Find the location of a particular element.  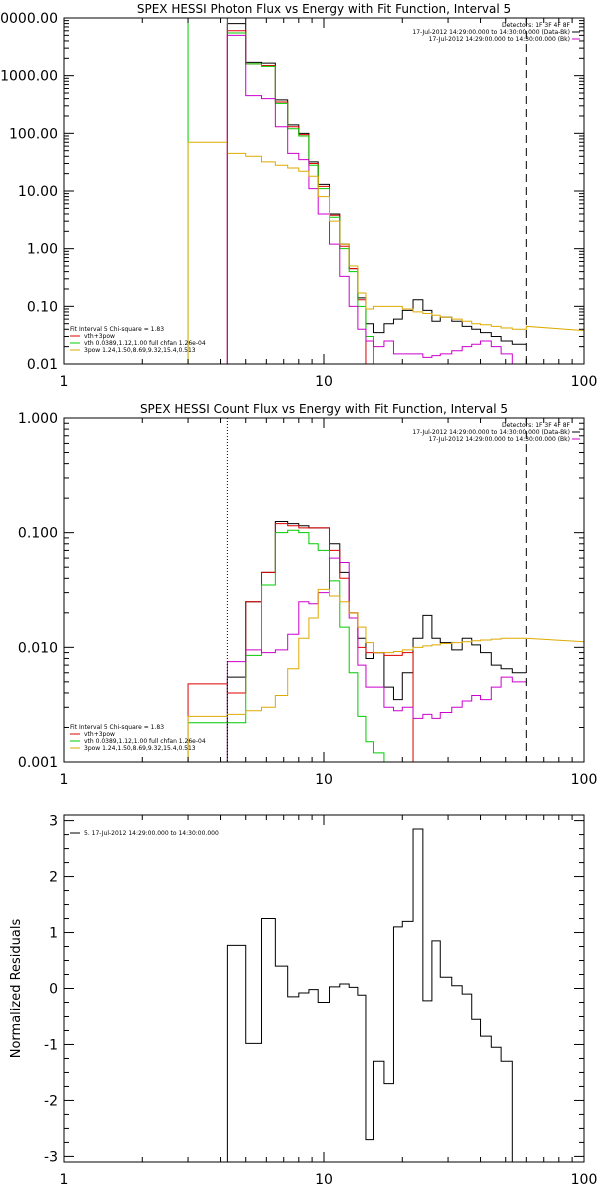

y-tick-label: 0.010 is located at coordinates (38, 648).